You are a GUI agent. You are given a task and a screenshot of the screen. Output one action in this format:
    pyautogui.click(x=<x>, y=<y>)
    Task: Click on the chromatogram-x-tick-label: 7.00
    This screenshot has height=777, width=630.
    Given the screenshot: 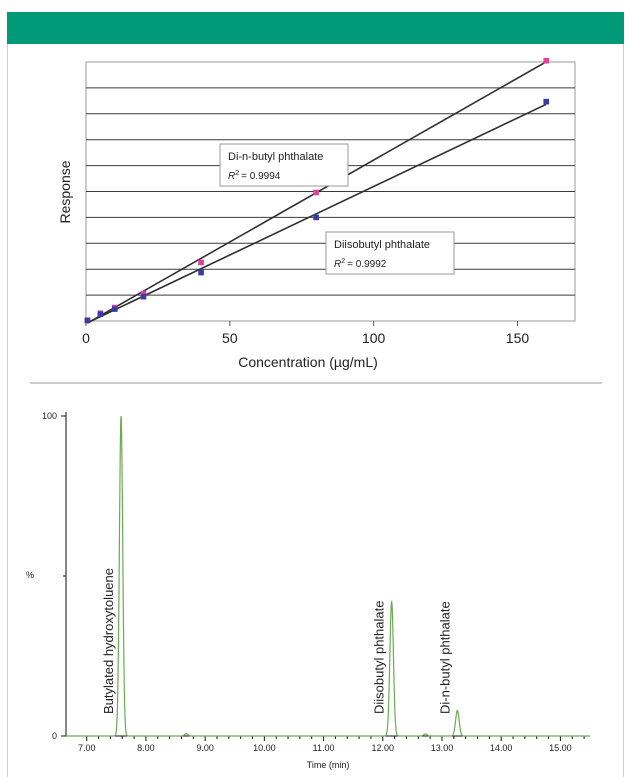 What is the action you would take?
    pyautogui.click(x=87, y=748)
    